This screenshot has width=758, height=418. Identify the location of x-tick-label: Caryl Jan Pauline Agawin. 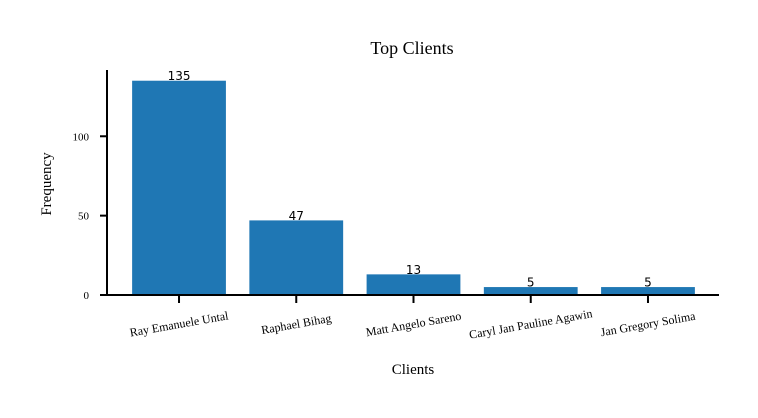
(531, 323).